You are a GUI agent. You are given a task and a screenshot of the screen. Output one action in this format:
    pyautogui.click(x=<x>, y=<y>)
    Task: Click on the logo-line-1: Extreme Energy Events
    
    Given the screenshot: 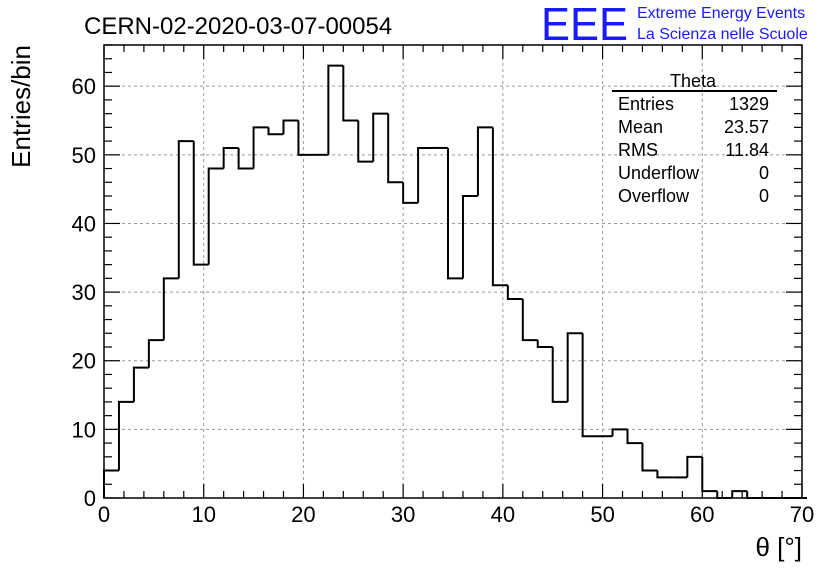 What is the action you would take?
    pyautogui.click(x=721, y=13)
    